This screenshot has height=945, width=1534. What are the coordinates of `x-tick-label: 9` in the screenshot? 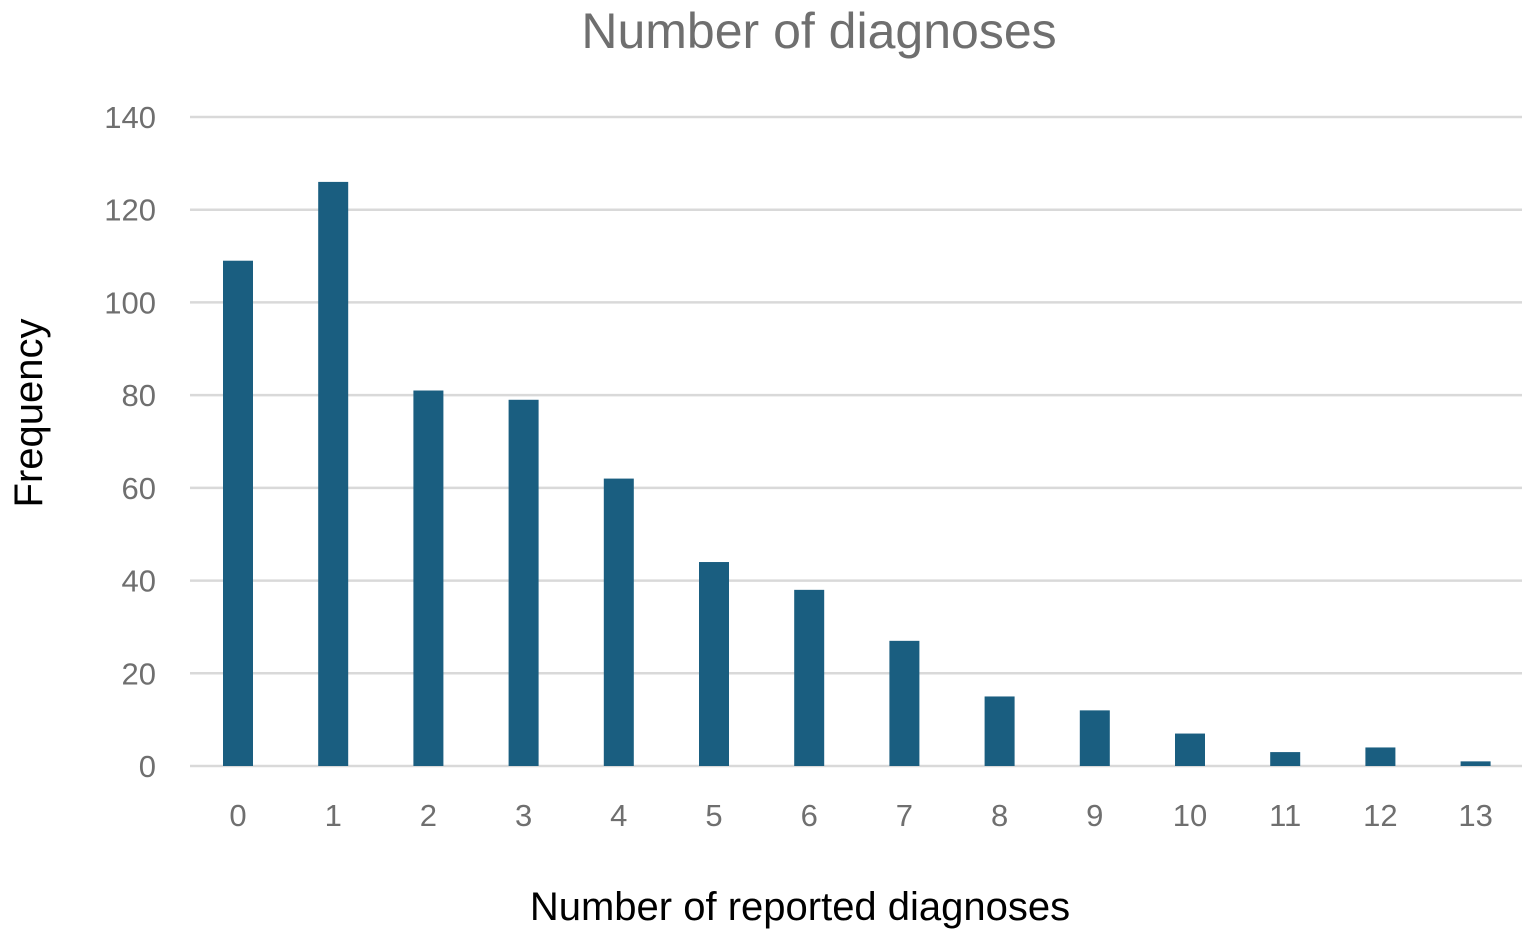 It's located at (1094, 815).